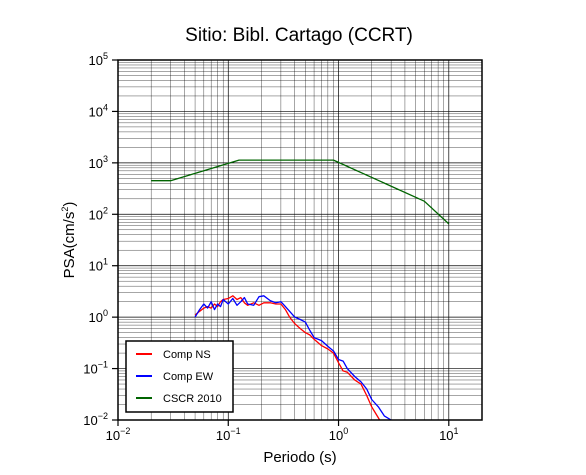 Image resolution: width=586 pixels, height=475 pixels. What do you see at coordinates (188, 377) in the screenshot?
I see `legend-label: Comp EW` at bounding box center [188, 377].